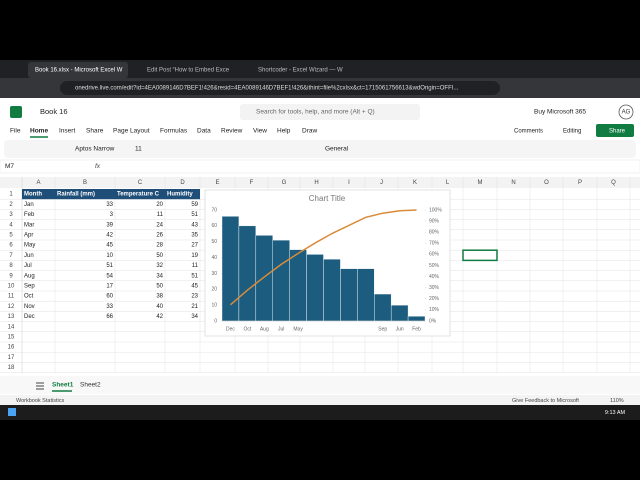  What do you see at coordinates (400, 329) in the screenshot?
I see `x-tick-label: Jun` at bounding box center [400, 329].